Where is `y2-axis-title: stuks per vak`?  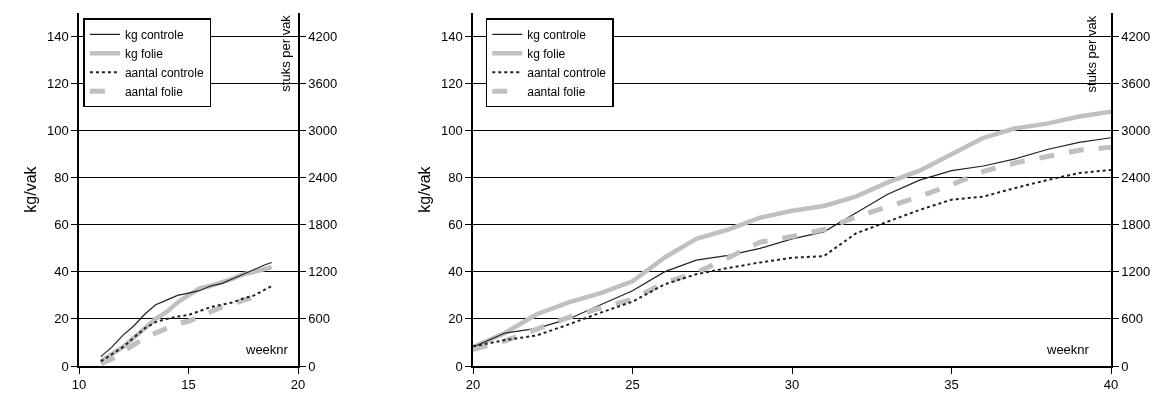
y2-axis-title: stuks per vak is located at coordinates (1092, 54).